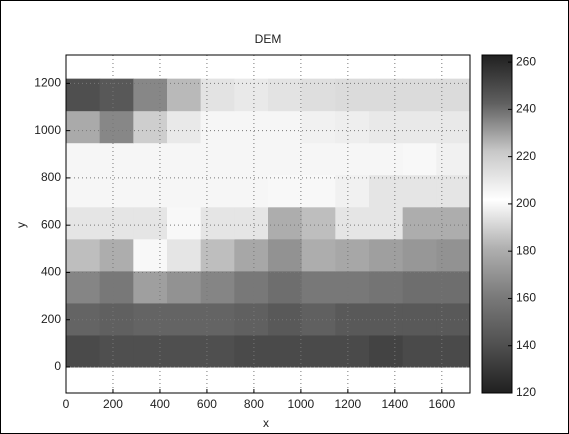 The image size is (569, 434). Describe the element at coordinates (526, 345) in the screenshot. I see `colorbar-tick-label: 140` at that location.